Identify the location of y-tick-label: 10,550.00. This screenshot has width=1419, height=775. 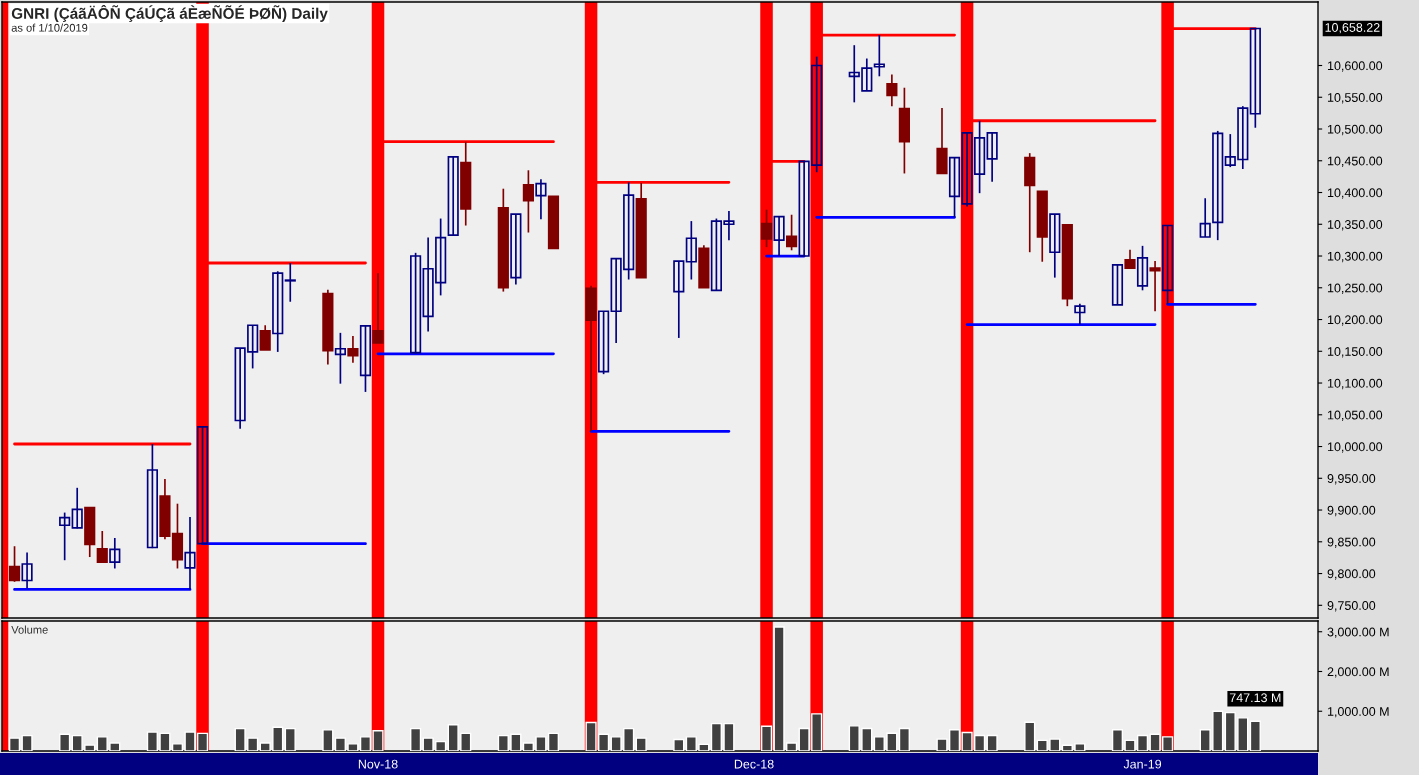
(1355, 98).